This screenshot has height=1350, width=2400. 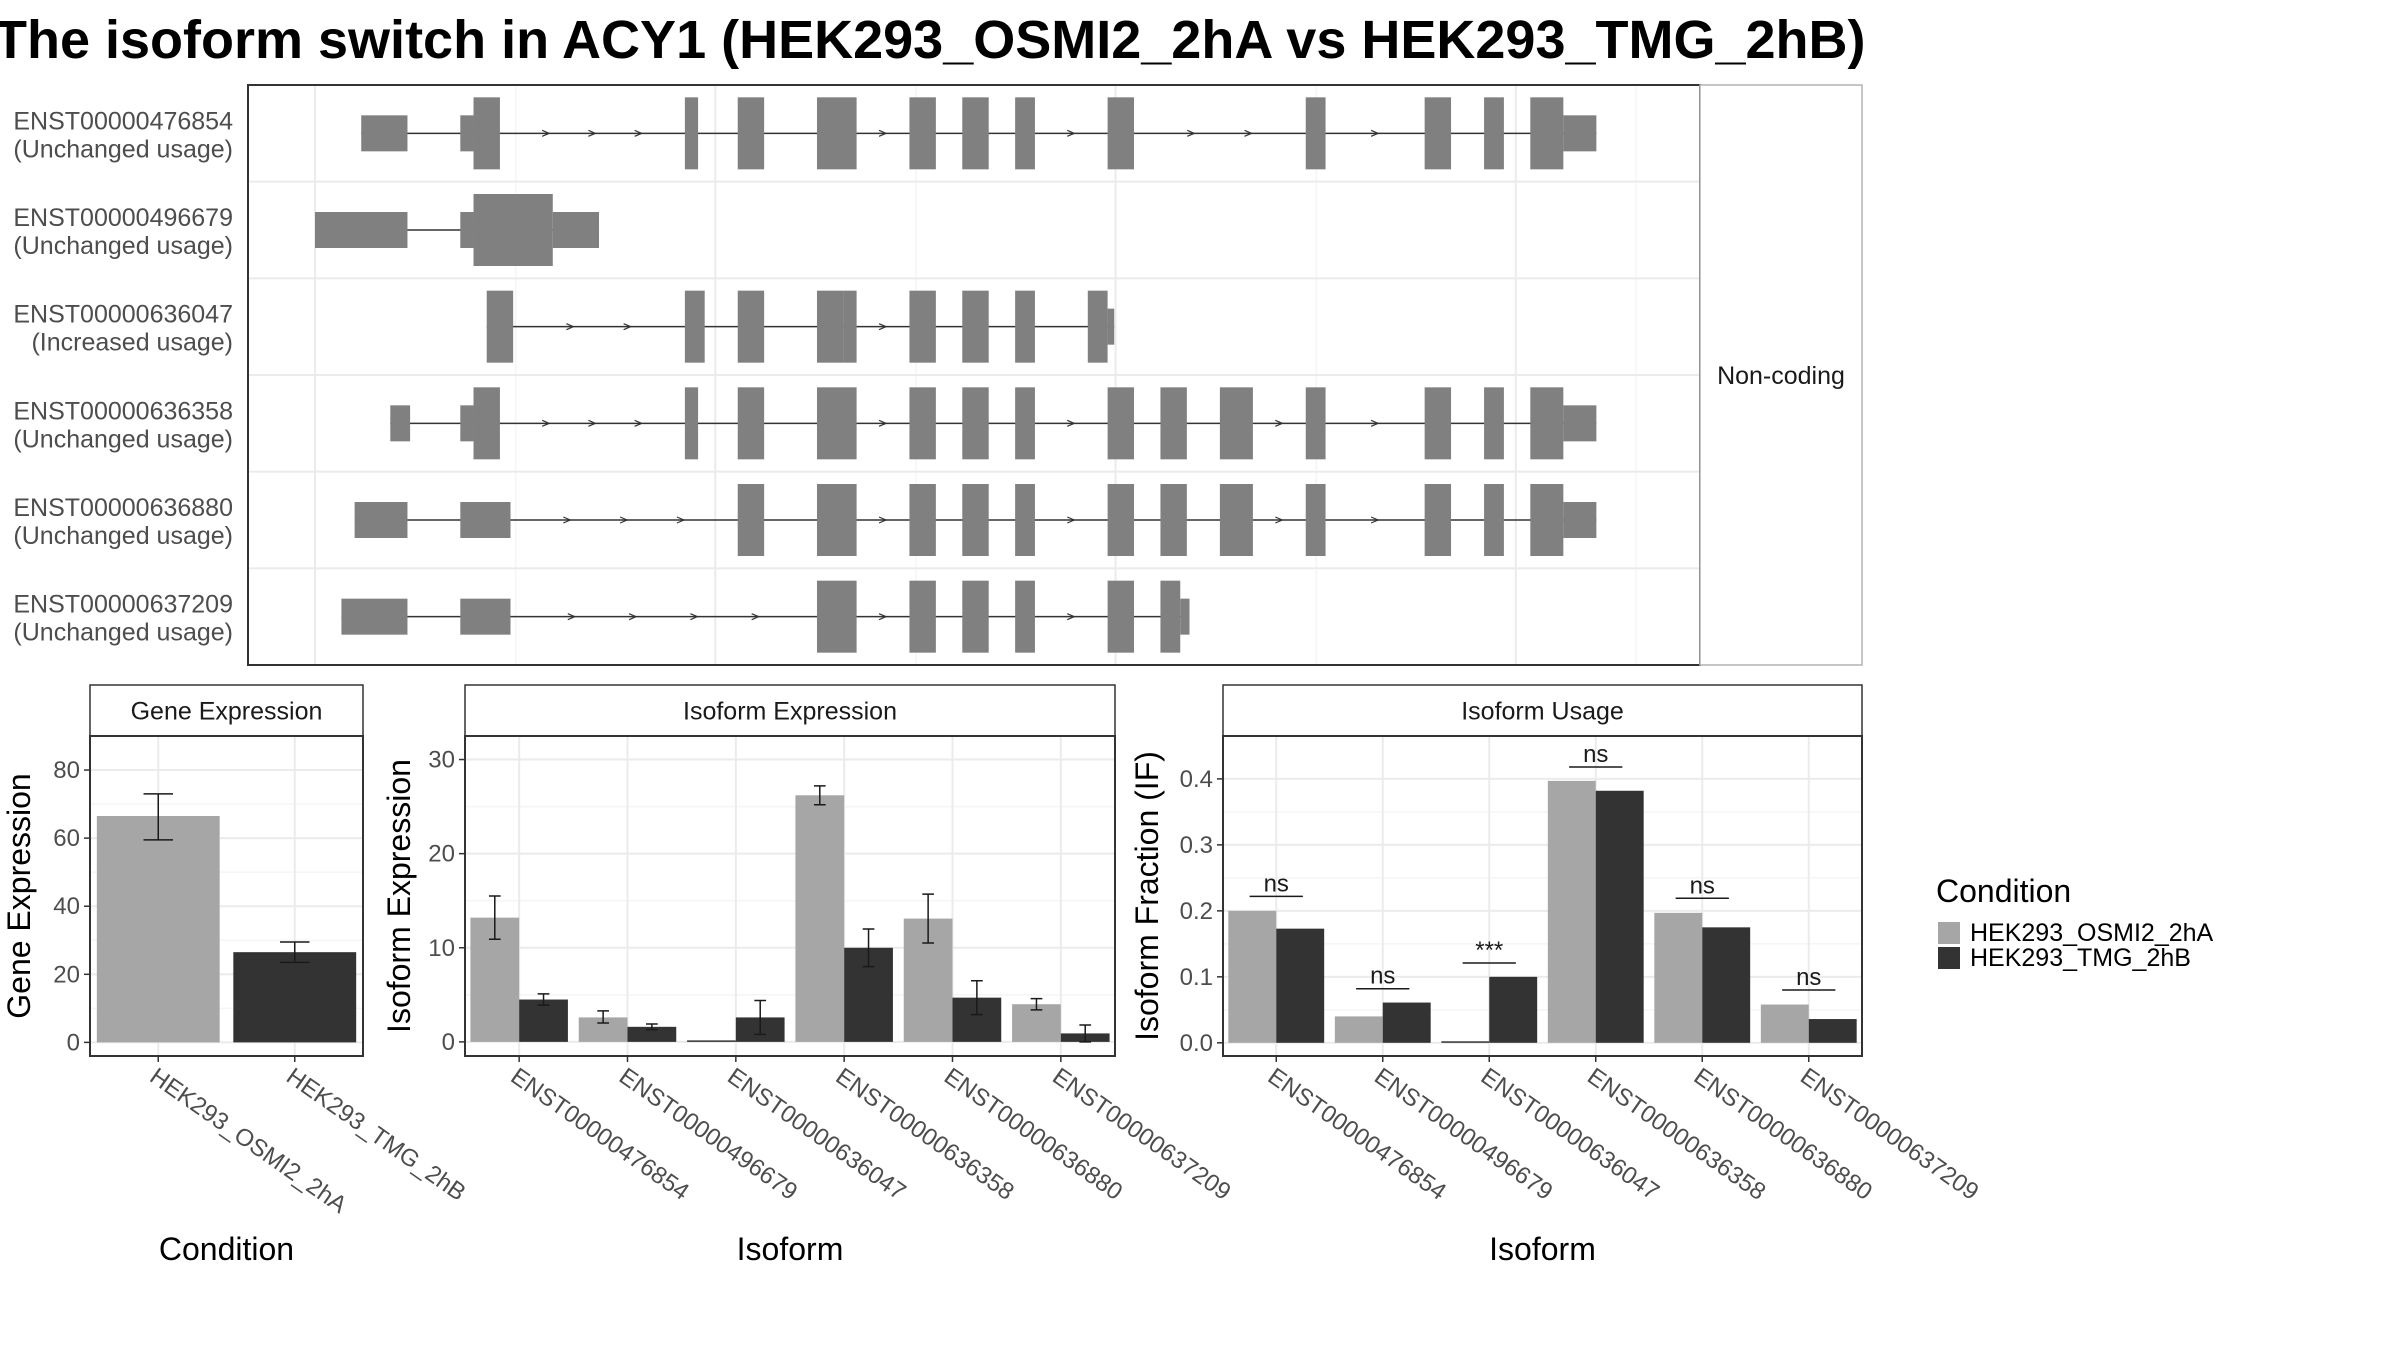 What do you see at coordinates (2003, 891) in the screenshot?
I see `legend-title: Condition` at bounding box center [2003, 891].